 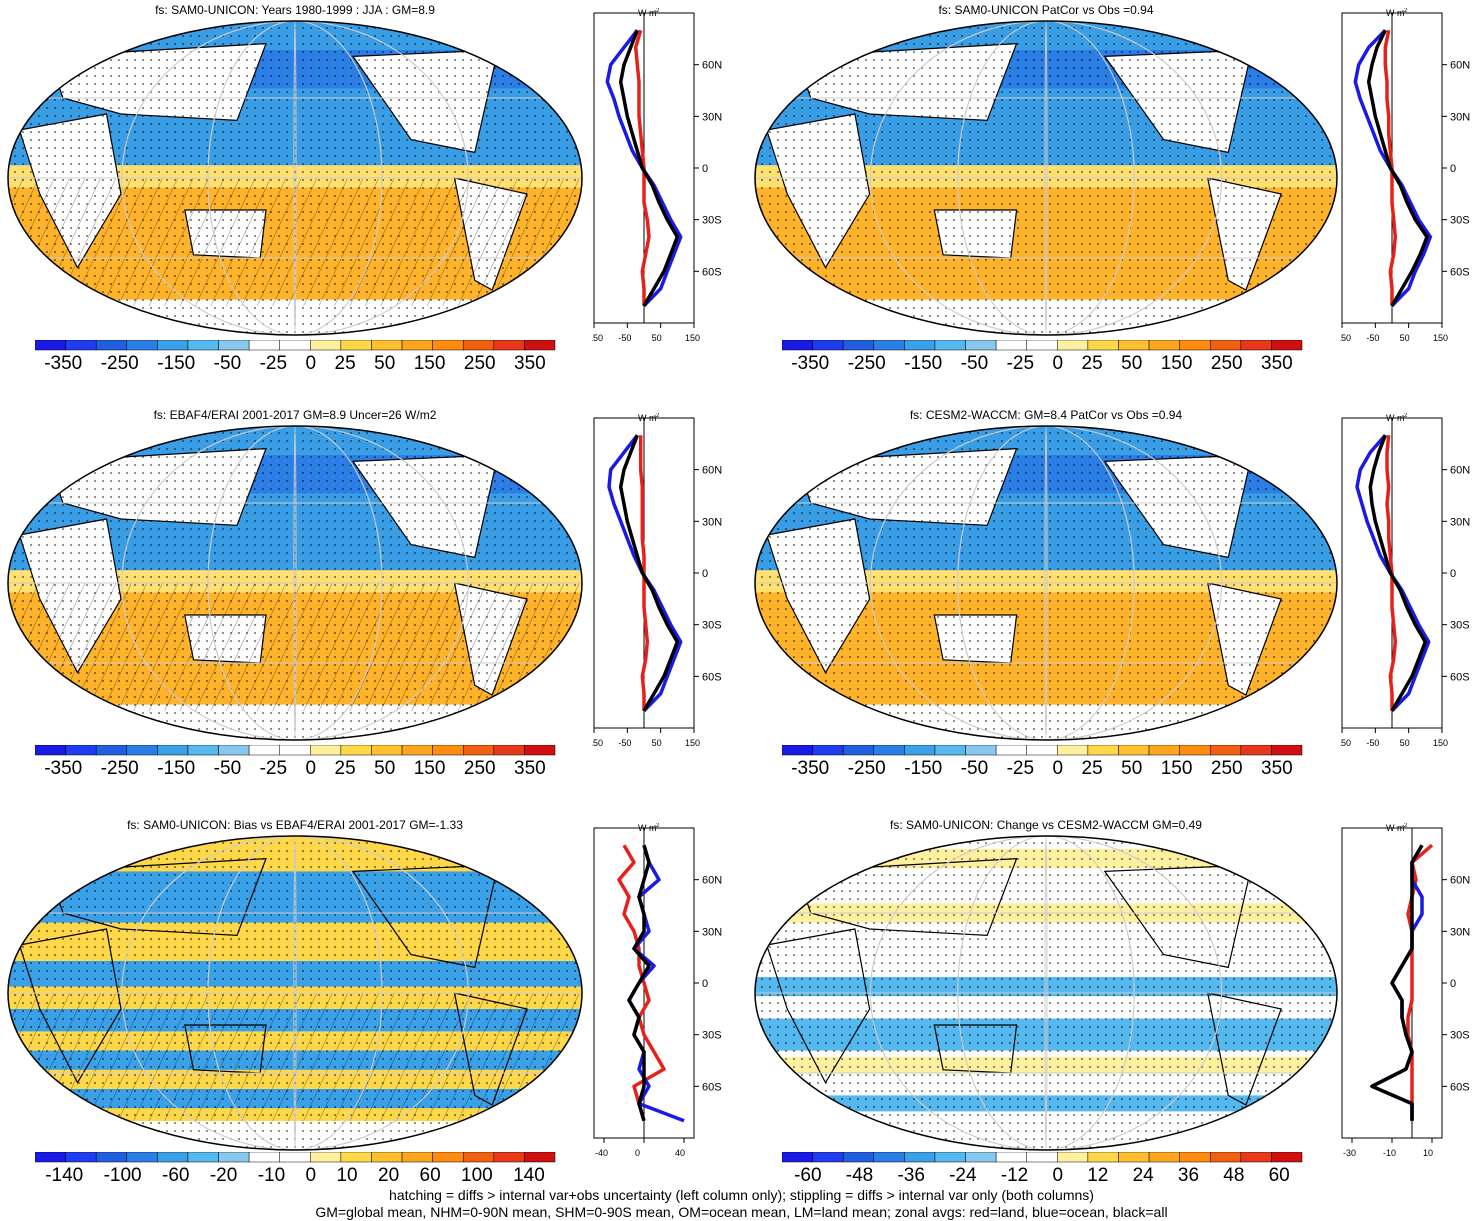 What do you see at coordinates (1226, 768) in the screenshot?
I see `colorbar-label: 250` at bounding box center [1226, 768].